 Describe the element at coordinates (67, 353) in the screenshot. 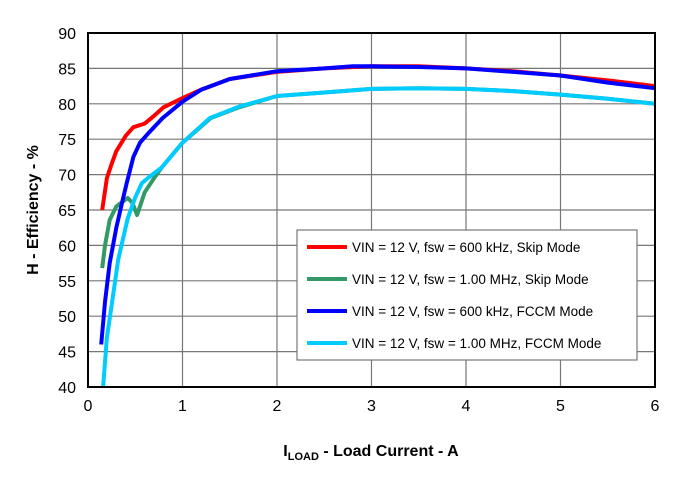

I see `y-tick-label: 45` at that location.